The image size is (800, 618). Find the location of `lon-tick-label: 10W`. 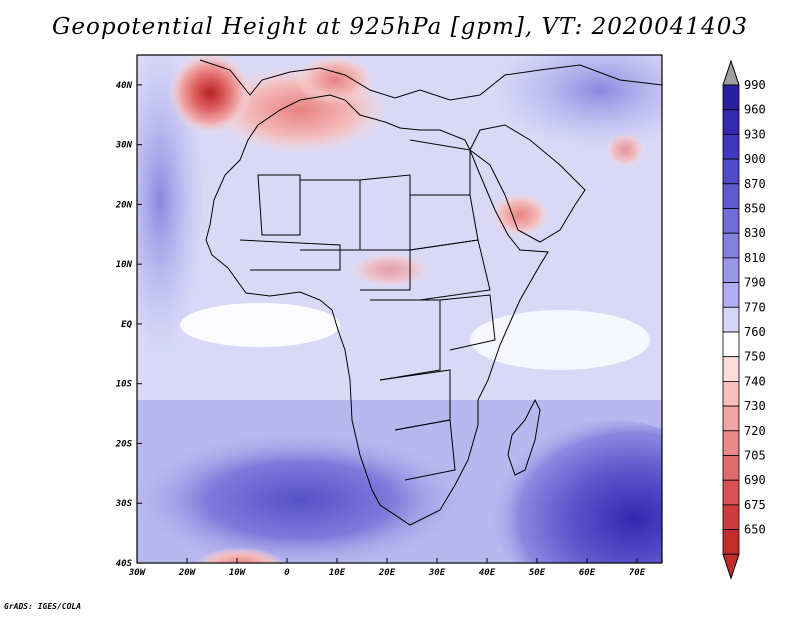

lon-tick-label: 10W is located at coordinates (238, 573).